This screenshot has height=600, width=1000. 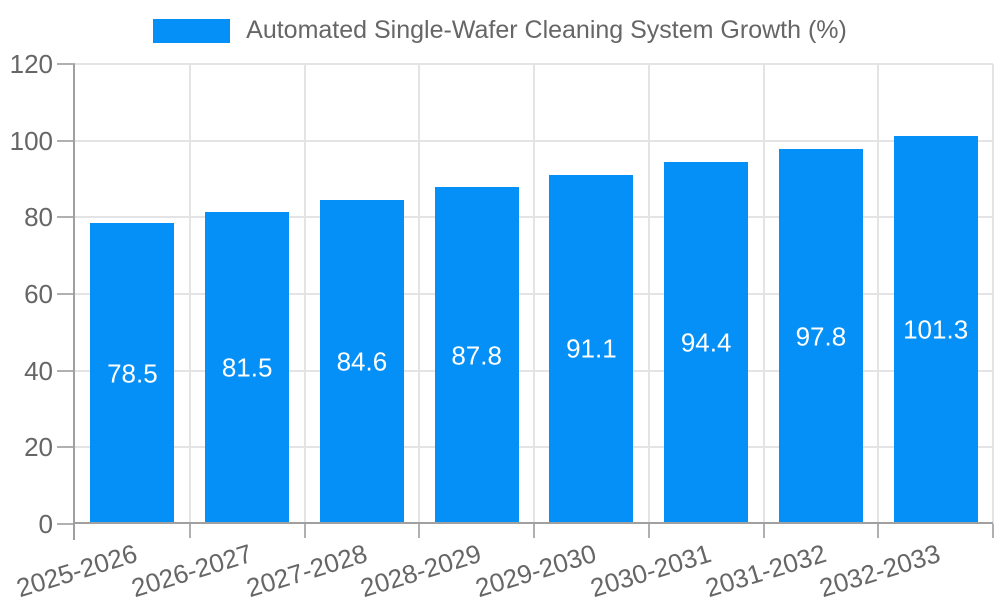 What do you see at coordinates (74, 302) in the screenshot?
I see `y-axis-line` at bounding box center [74, 302].